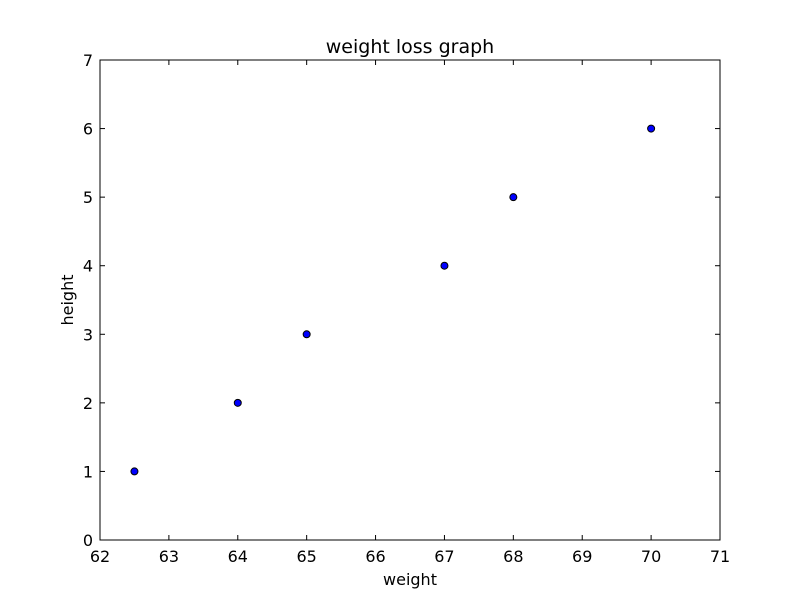  I want to click on x-tick-label: 69, so click(582, 556).